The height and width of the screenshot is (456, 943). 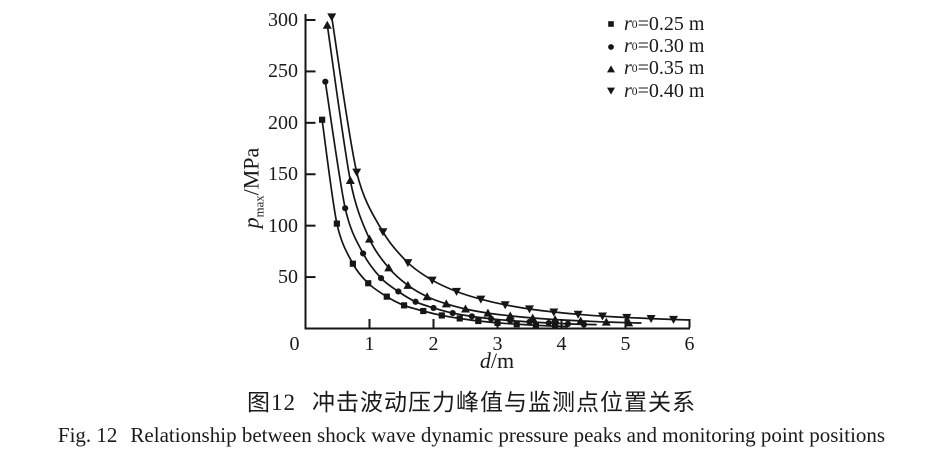 What do you see at coordinates (671, 23) in the screenshot?
I see `legend-value: =0.25 m` at bounding box center [671, 23].